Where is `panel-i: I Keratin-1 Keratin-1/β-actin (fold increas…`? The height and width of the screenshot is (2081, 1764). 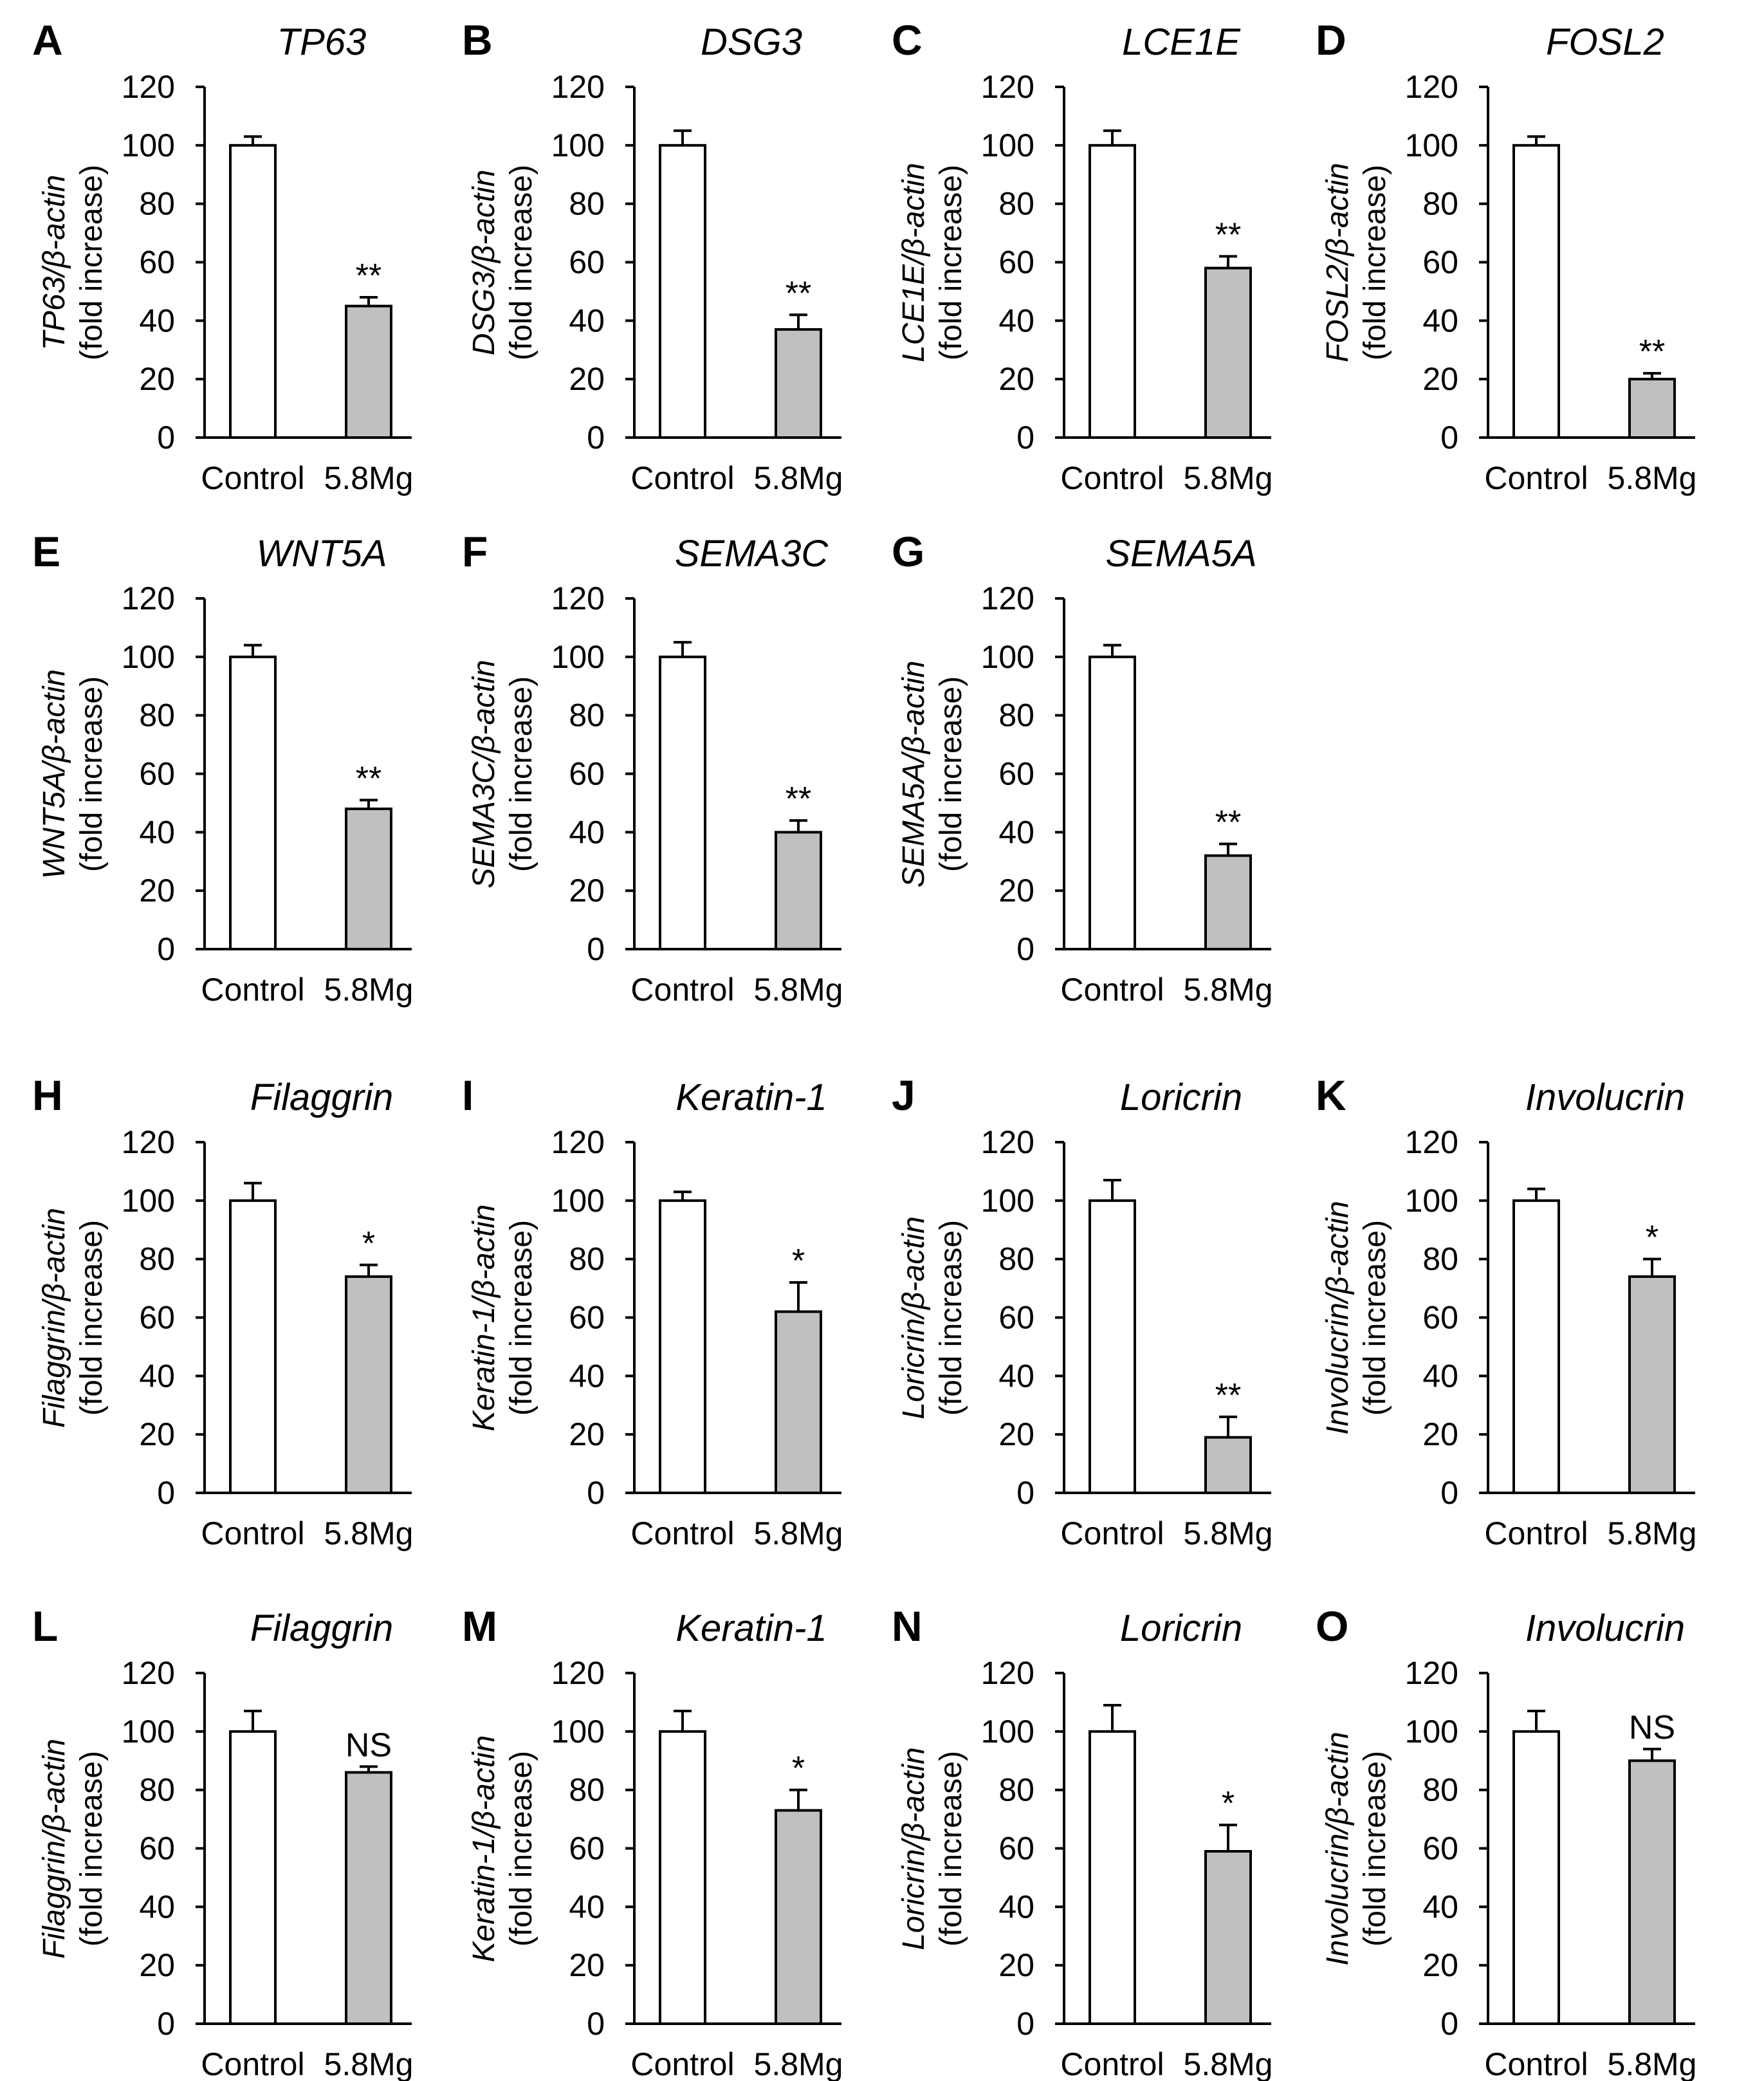 panel-i: I Keratin-1 Keratin-1/β-actin (fold increas… is located at coordinates (652, 1311).